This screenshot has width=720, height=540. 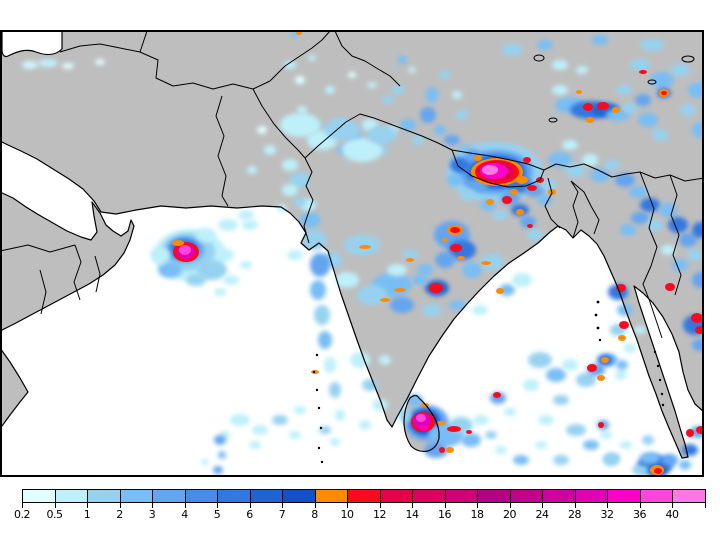 What do you see at coordinates (249, 514) in the screenshot?
I see `colorbar-label: 6` at bounding box center [249, 514].